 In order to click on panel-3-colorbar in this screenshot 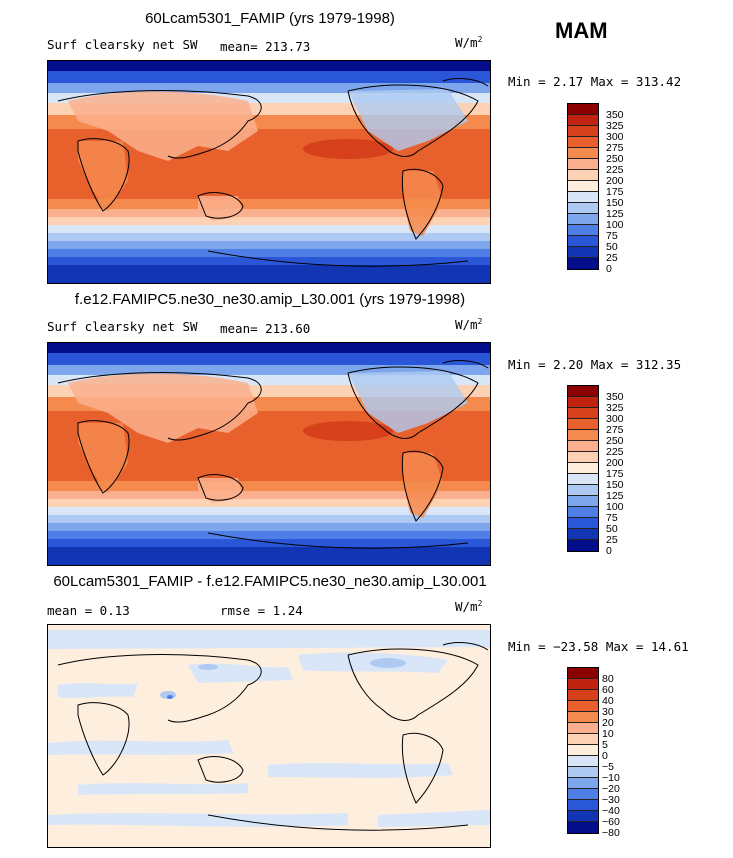, I will do `click(583, 750)`.